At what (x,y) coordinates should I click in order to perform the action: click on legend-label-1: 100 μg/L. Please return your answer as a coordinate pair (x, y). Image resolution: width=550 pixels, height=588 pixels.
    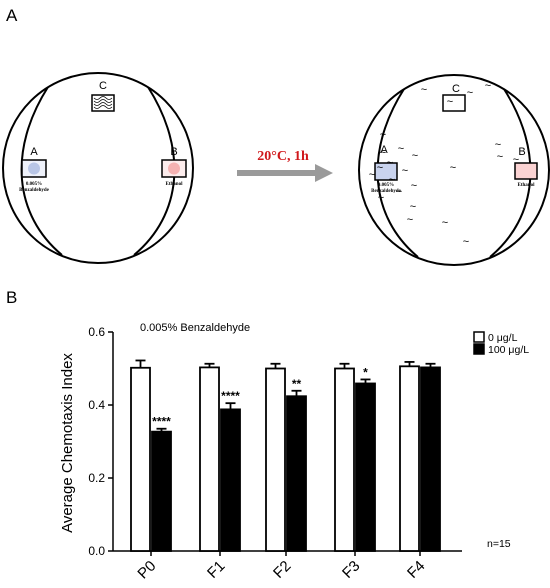
    Looking at the image, I should click on (508, 350).